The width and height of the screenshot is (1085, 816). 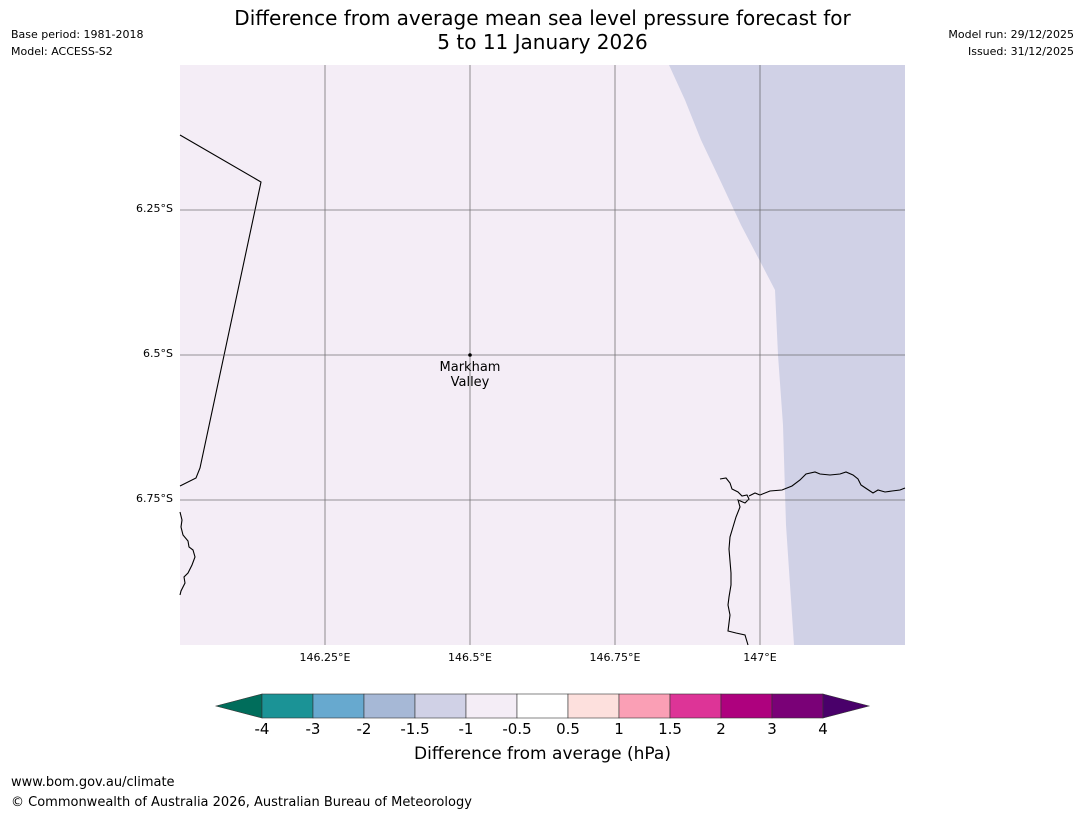 I want to click on colorbar-label: Difference from average (hPa), so click(x=542, y=754).